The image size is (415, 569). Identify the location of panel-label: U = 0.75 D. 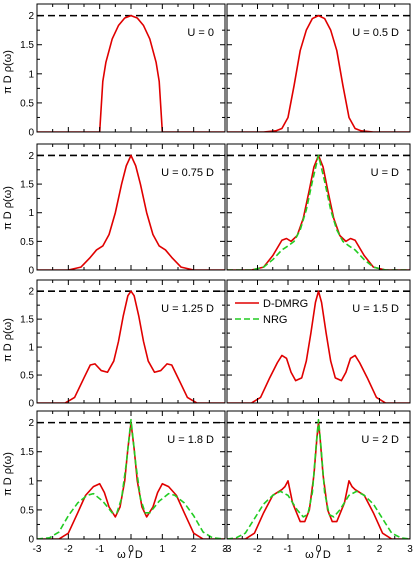
(187, 173).